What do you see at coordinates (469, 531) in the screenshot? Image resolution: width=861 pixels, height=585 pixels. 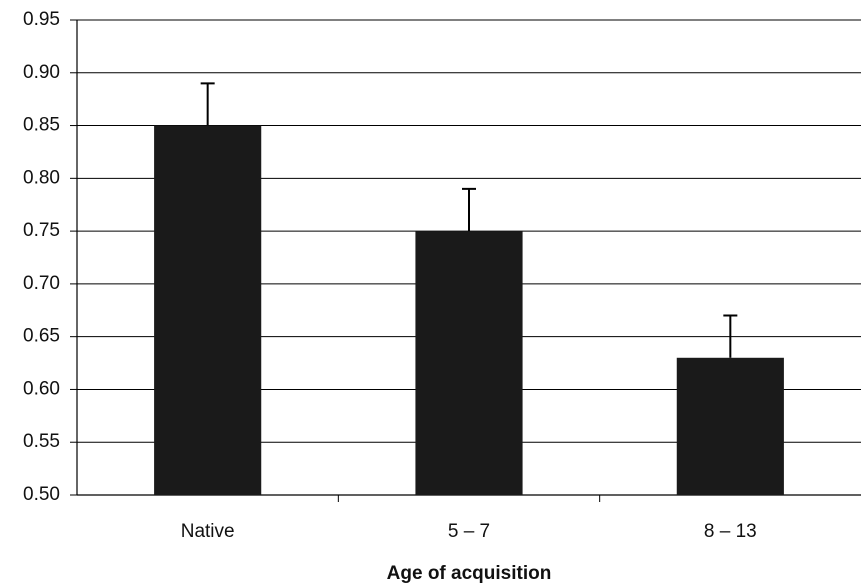 I see `x-tick-label: 5 – 7` at bounding box center [469, 531].